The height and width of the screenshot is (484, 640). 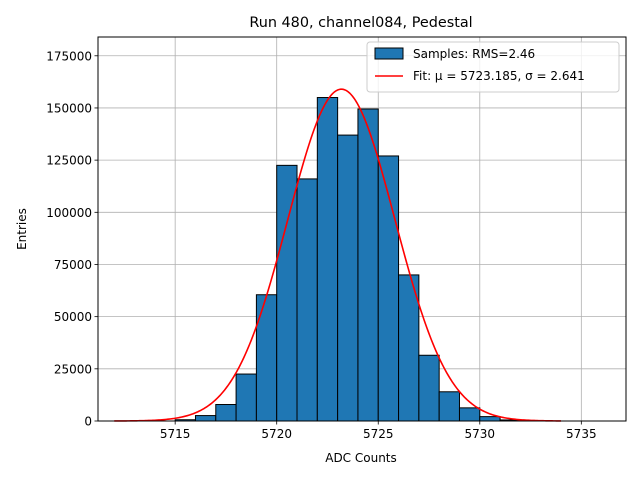 What do you see at coordinates (69, 161) in the screenshot?
I see `y-tick-label: 125000` at bounding box center [69, 161].